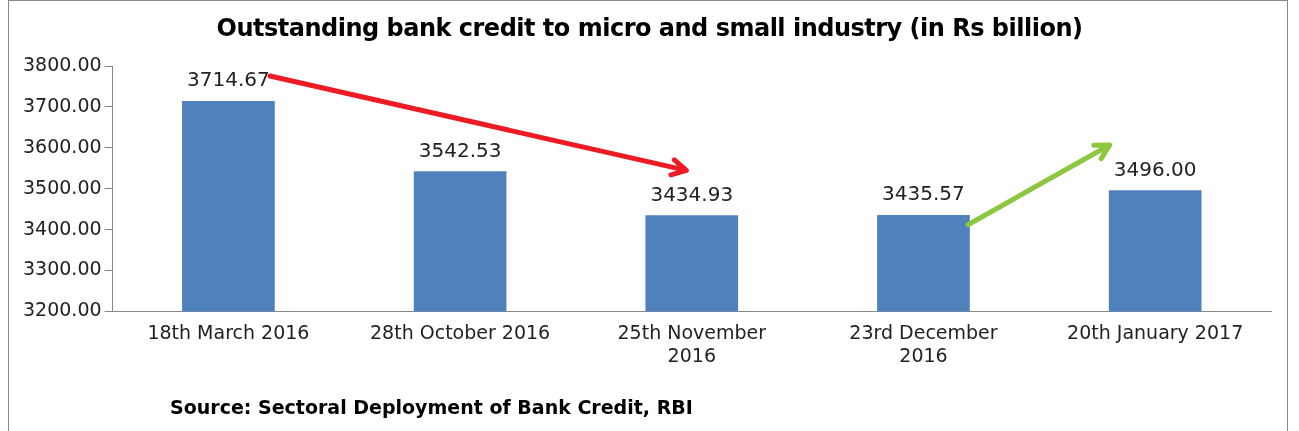  Describe the element at coordinates (62, 63) in the screenshot. I see `y-tick-label: 3800.00` at that location.